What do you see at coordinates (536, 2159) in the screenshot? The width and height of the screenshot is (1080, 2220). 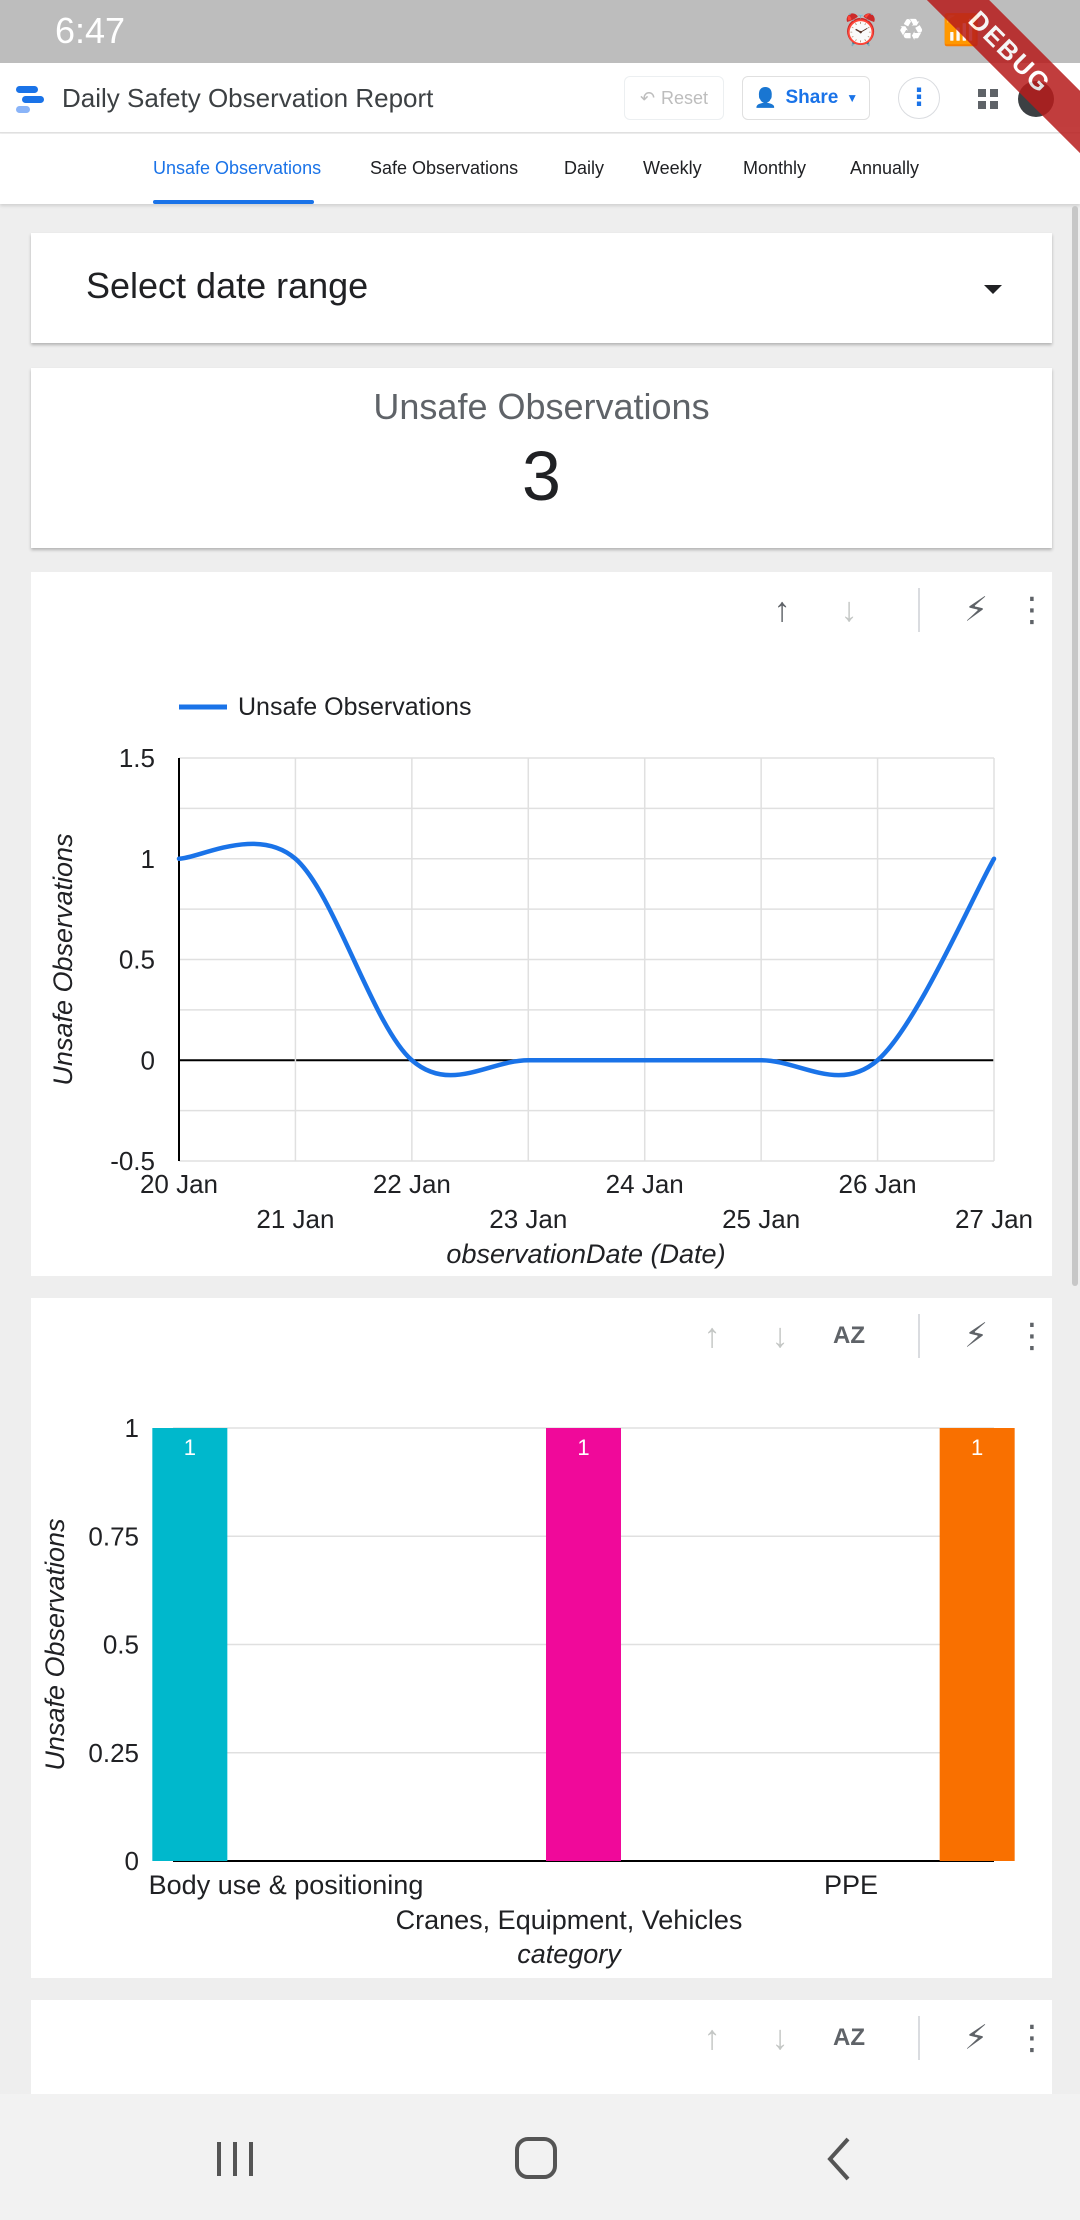 I see `home-icon` at bounding box center [536, 2159].